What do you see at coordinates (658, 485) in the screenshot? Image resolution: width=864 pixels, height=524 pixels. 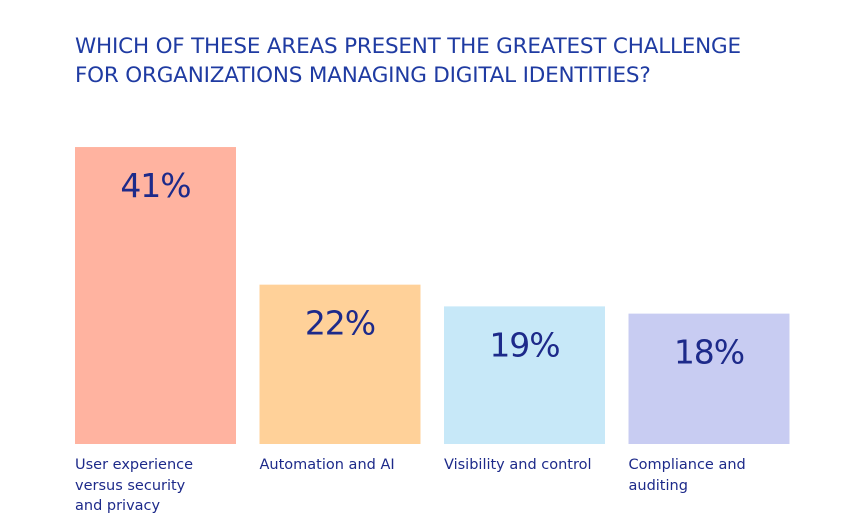 I see `category-label-line: auditing` at bounding box center [658, 485].